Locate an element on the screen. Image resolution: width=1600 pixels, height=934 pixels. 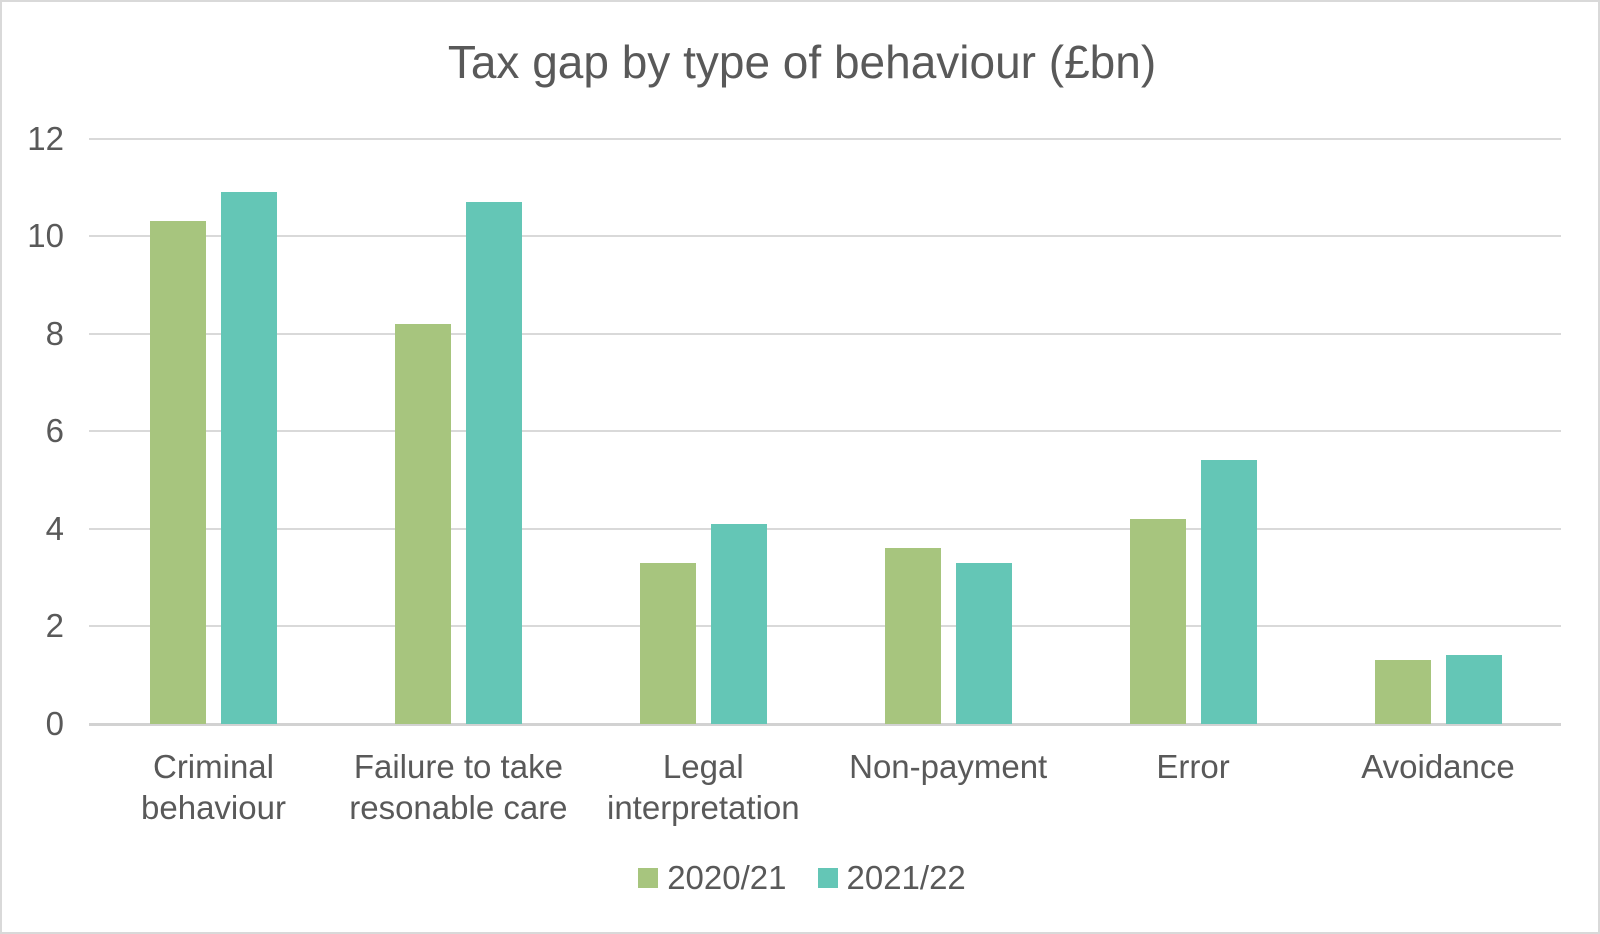
x-axis-category-label-line: Avoidance is located at coordinates (1438, 766).